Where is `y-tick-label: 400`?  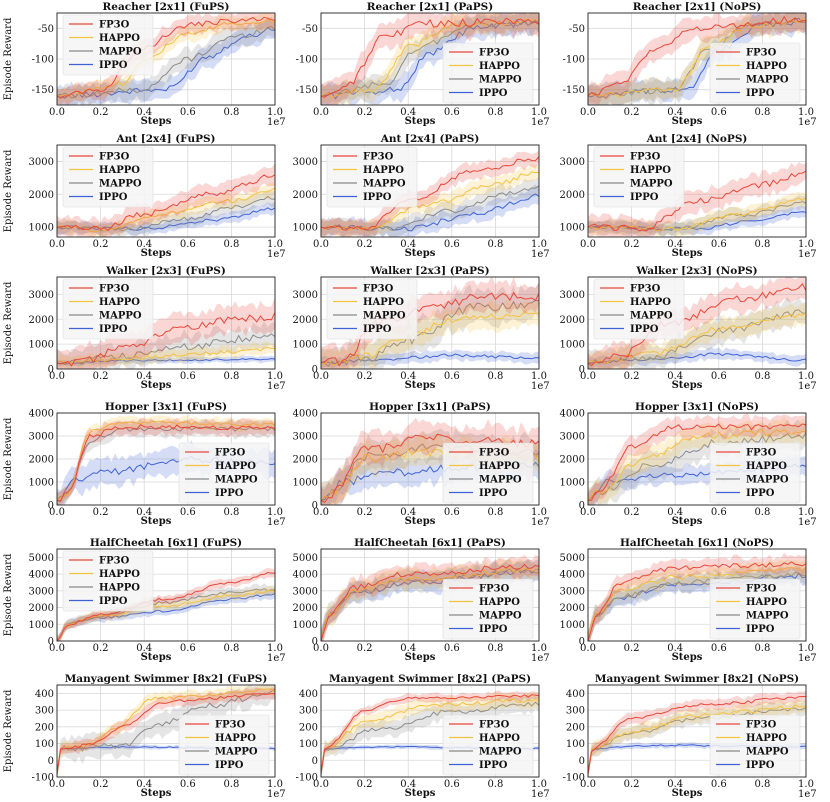
y-tick-label: 400 is located at coordinates (308, 694).